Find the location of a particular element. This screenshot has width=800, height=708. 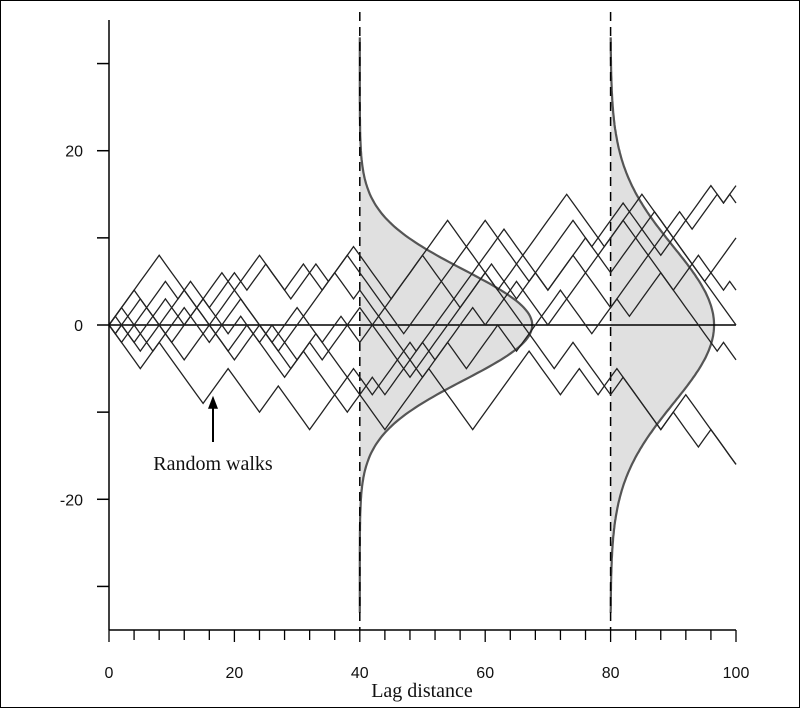

y-tick-label: -20 is located at coordinates (71, 500).